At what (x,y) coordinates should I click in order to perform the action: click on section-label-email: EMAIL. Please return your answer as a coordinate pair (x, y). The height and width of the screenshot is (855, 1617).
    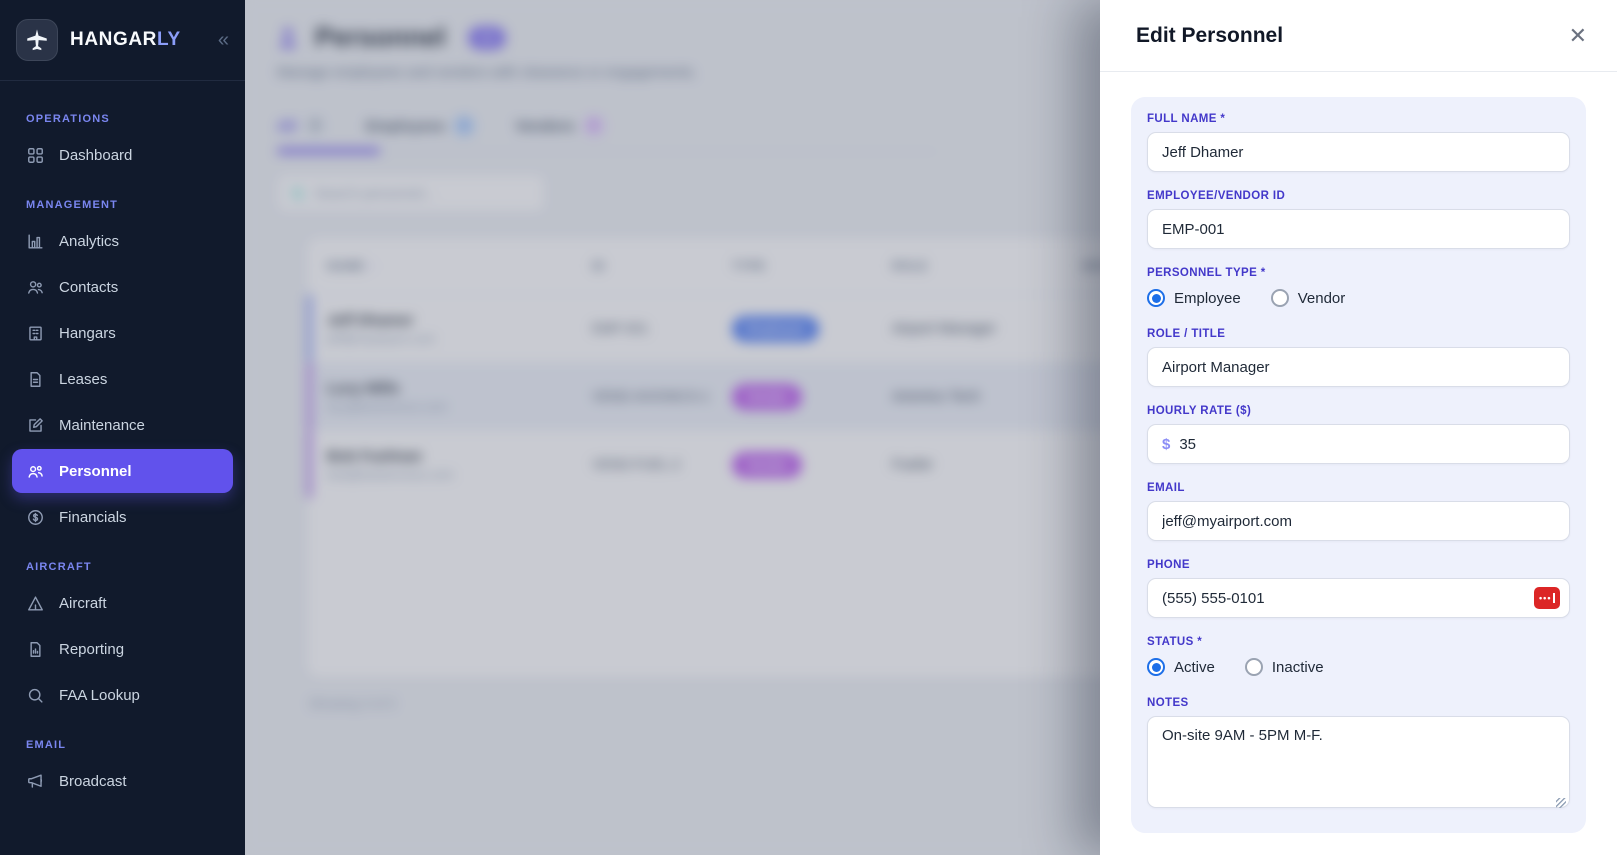
    Looking at the image, I should click on (46, 745).